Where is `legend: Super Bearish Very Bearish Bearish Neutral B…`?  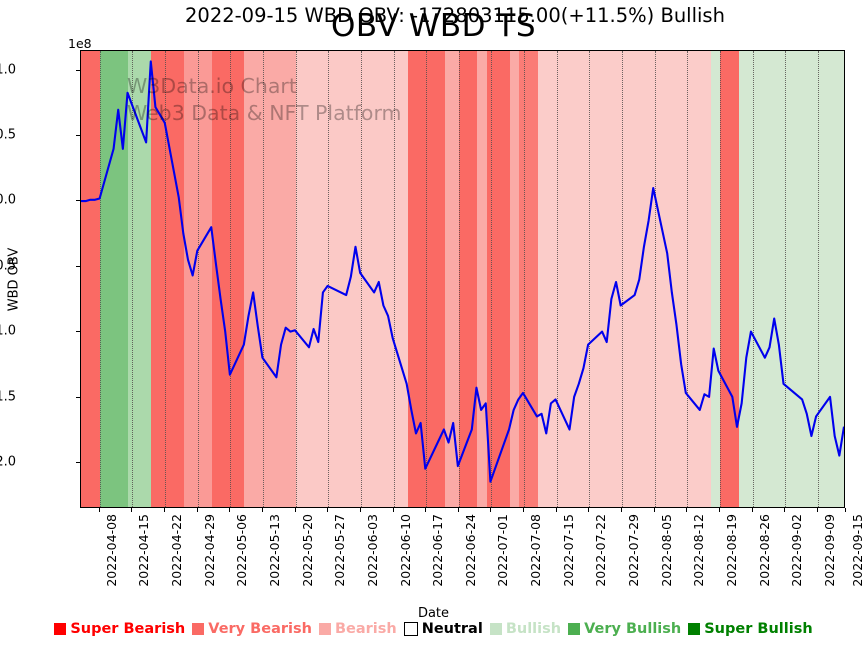
legend: Super Bearish Very Bearish Bearish Neutral B… is located at coordinates (433, 629).